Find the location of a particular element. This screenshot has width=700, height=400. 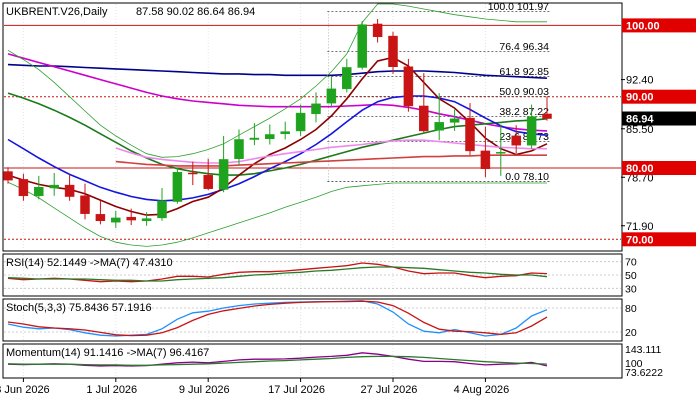

price-tag-label: 100.00 is located at coordinates (643, 26).